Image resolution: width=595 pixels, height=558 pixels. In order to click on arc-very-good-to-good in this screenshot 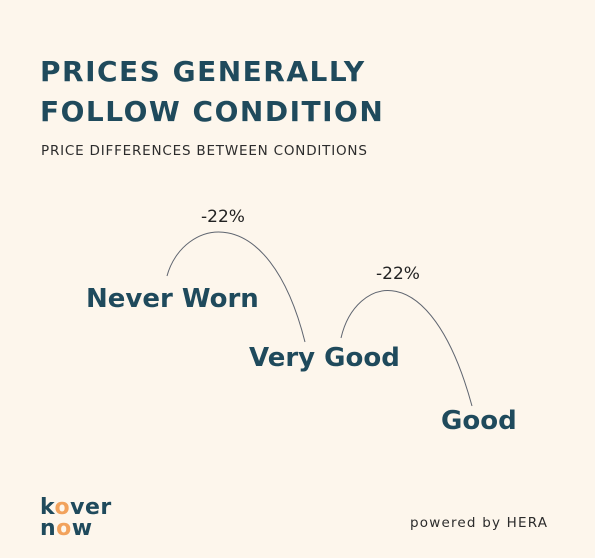, I will do `click(406, 348)`.